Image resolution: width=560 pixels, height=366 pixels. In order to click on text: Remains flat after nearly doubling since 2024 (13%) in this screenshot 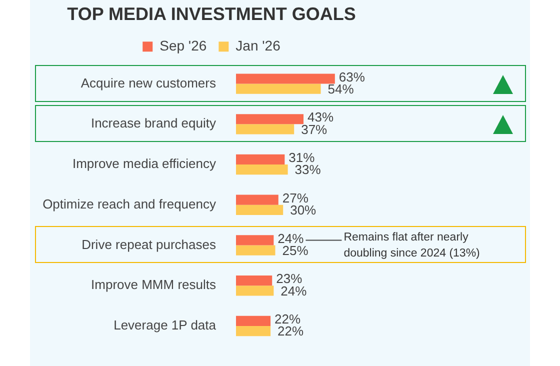, I will do `click(412, 245)`.